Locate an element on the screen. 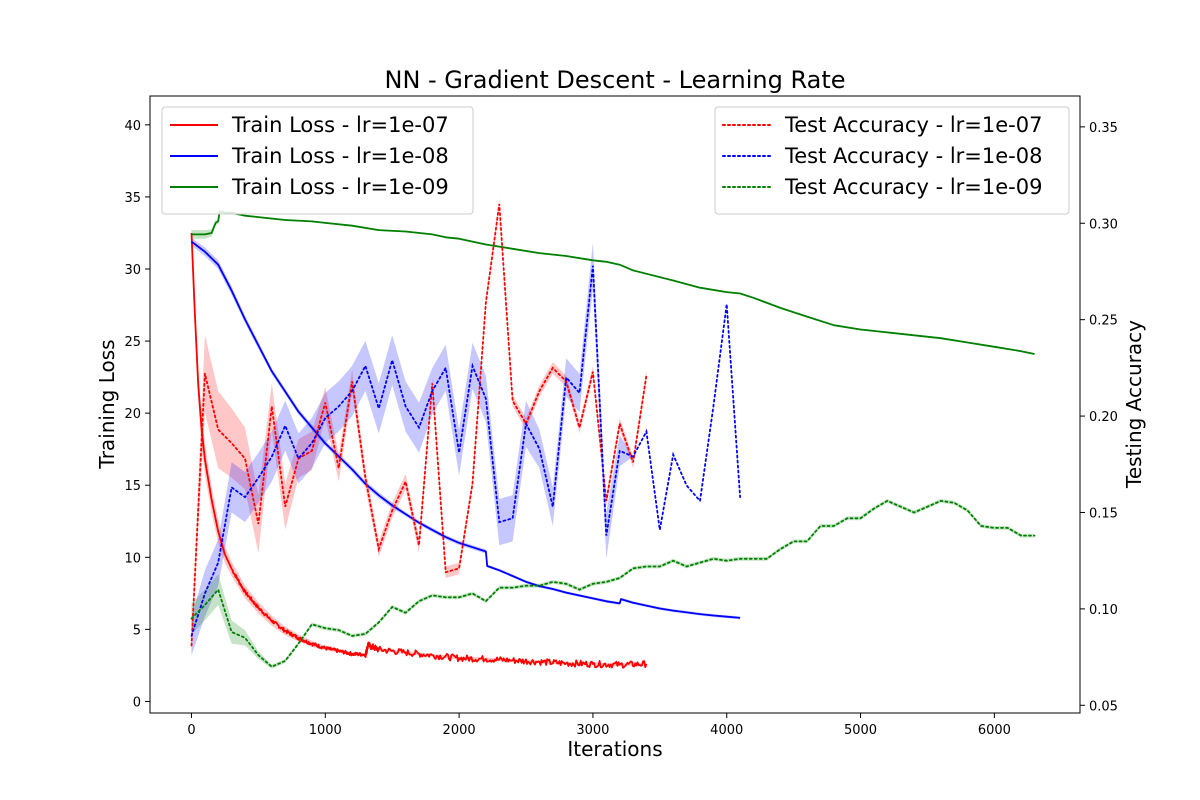 The width and height of the screenshot is (1200, 800). y2-axis-ticks: 0.05 0.10 0.15 0.20 0.25 0.30 0.35 is located at coordinates (1099, 417).